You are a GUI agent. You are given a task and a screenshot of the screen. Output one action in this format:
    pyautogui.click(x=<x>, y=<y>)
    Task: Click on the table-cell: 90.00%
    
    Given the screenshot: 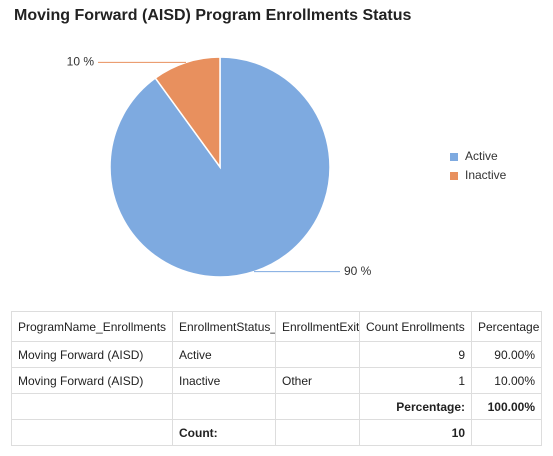 What is the action you would take?
    pyautogui.click(x=506, y=354)
    